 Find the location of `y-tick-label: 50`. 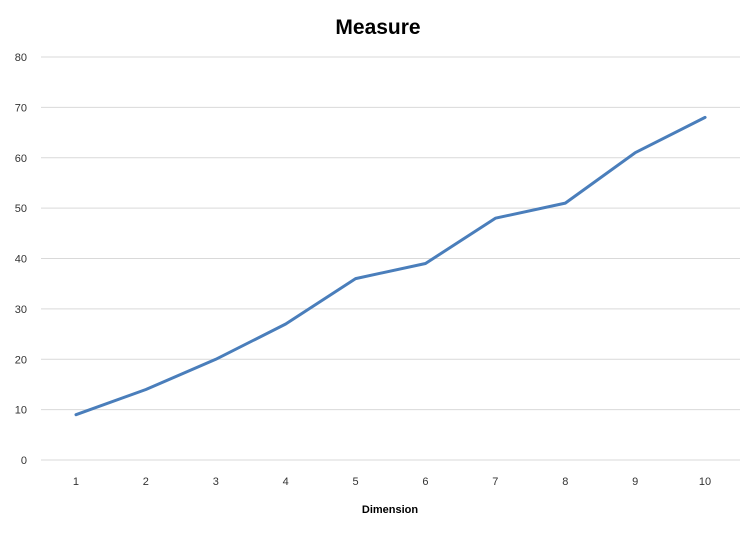

y-tick-label: 50 is located at coordinates (21, 209).